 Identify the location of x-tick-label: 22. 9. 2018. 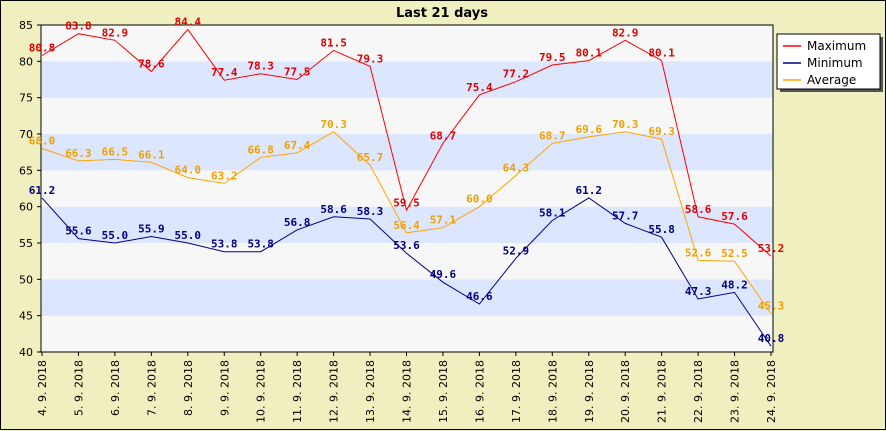
(698, 391).